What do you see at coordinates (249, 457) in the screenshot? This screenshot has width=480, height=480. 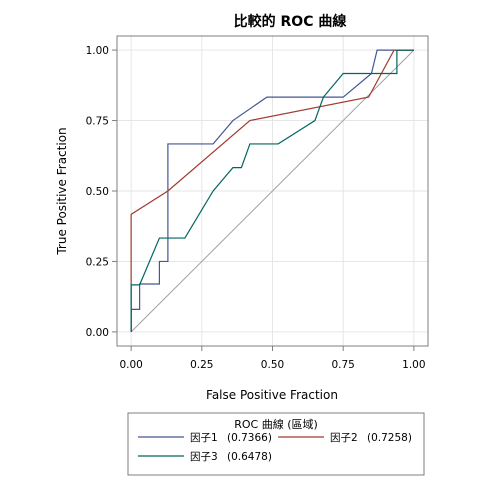 I see `legend-series-auc: (0.6478)` at bounding box center [249, 457].